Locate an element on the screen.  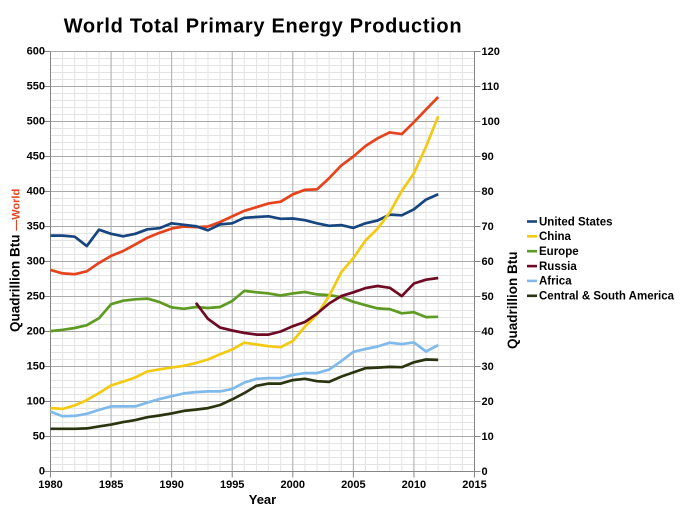
svg-text: 60 is located at coordinates (488, 262).